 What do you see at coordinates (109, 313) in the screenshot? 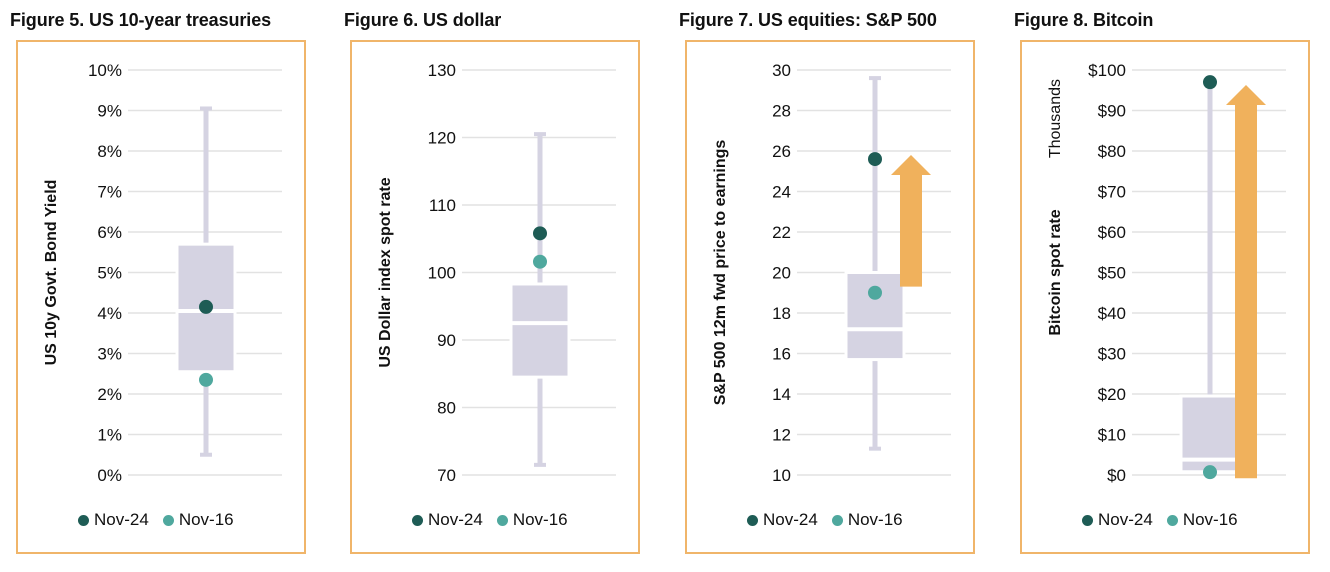
I see `tick-label: 4%` at bounding box center [109, 313].